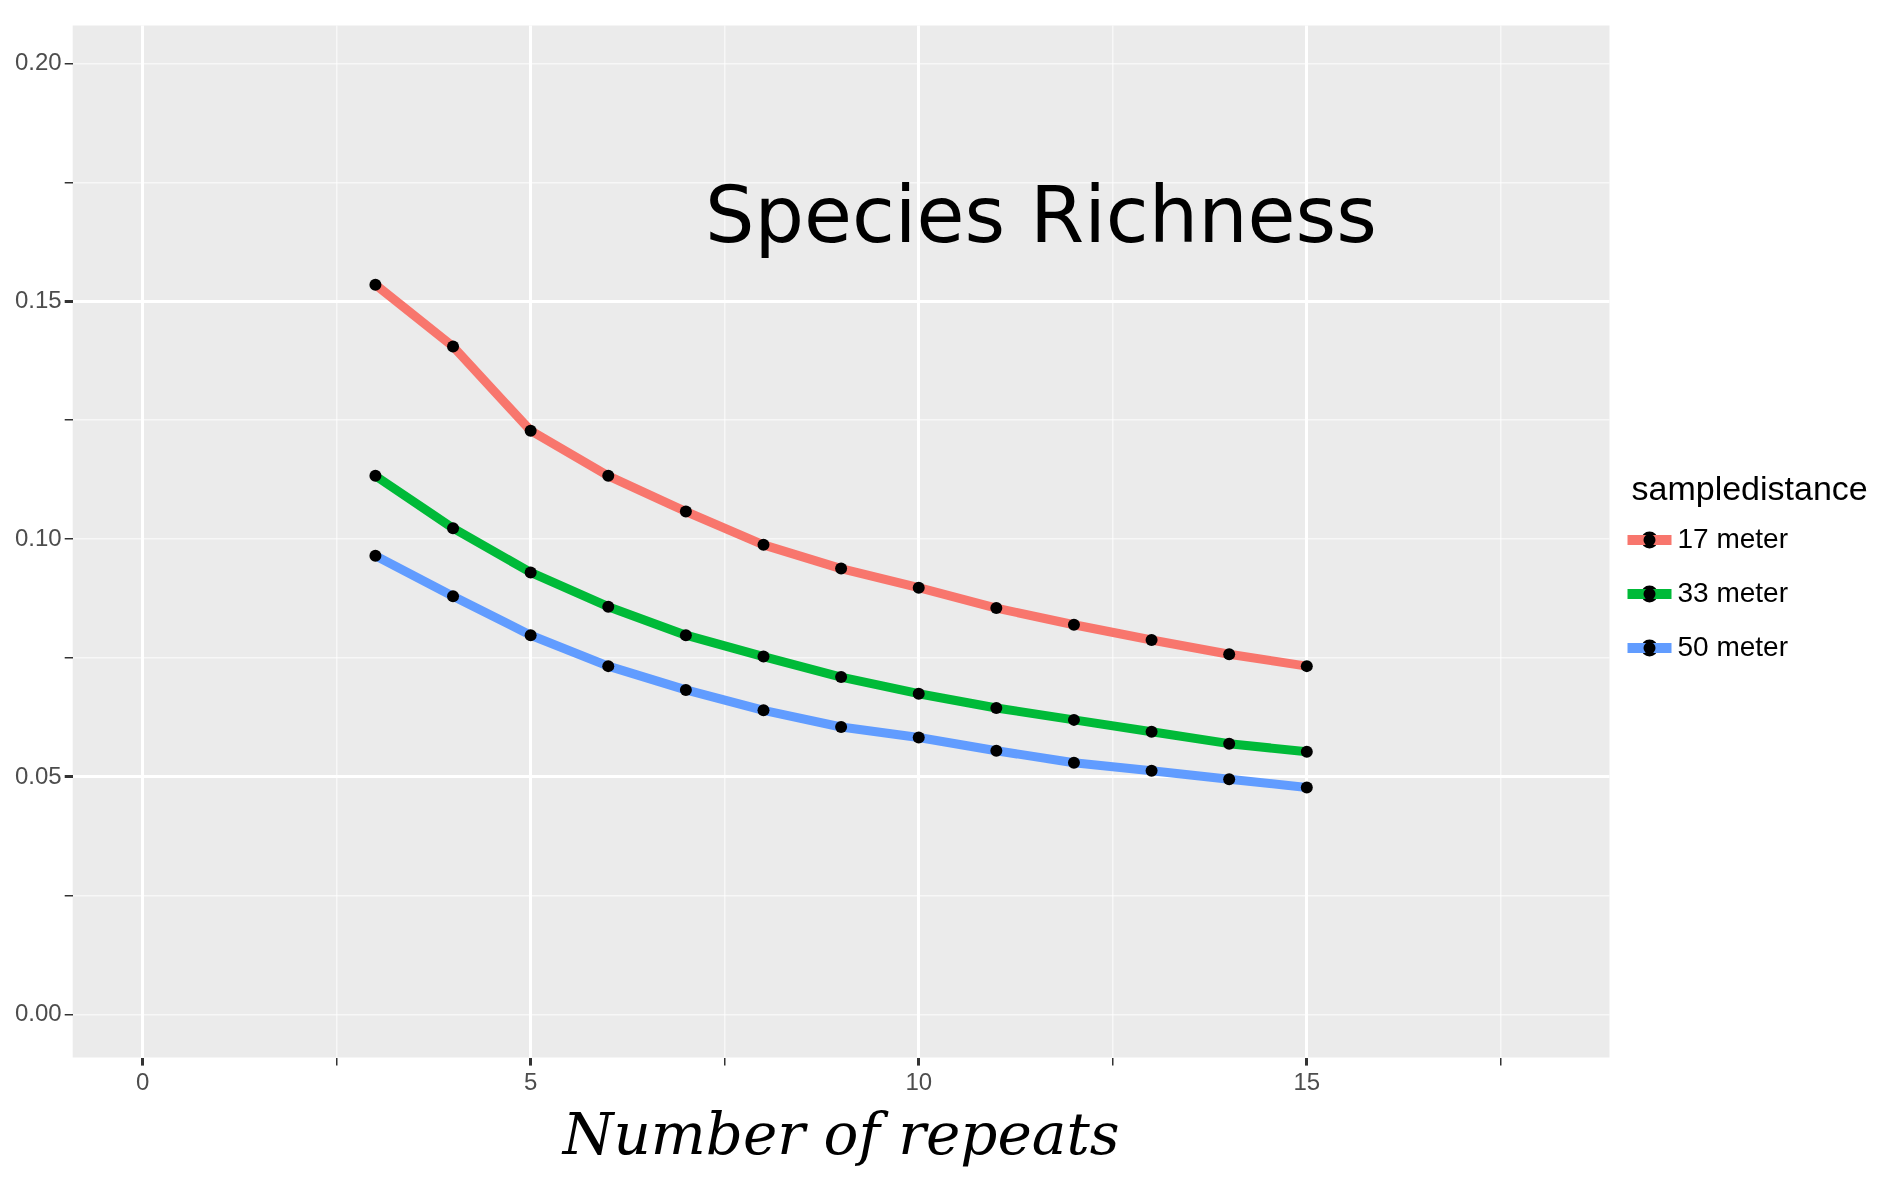 The width and height of the screenshot is (1891, 1192). Describe the element at coordinates (1307, 1081) in the screenshot. I see `x-tick-label: 15` at that location.